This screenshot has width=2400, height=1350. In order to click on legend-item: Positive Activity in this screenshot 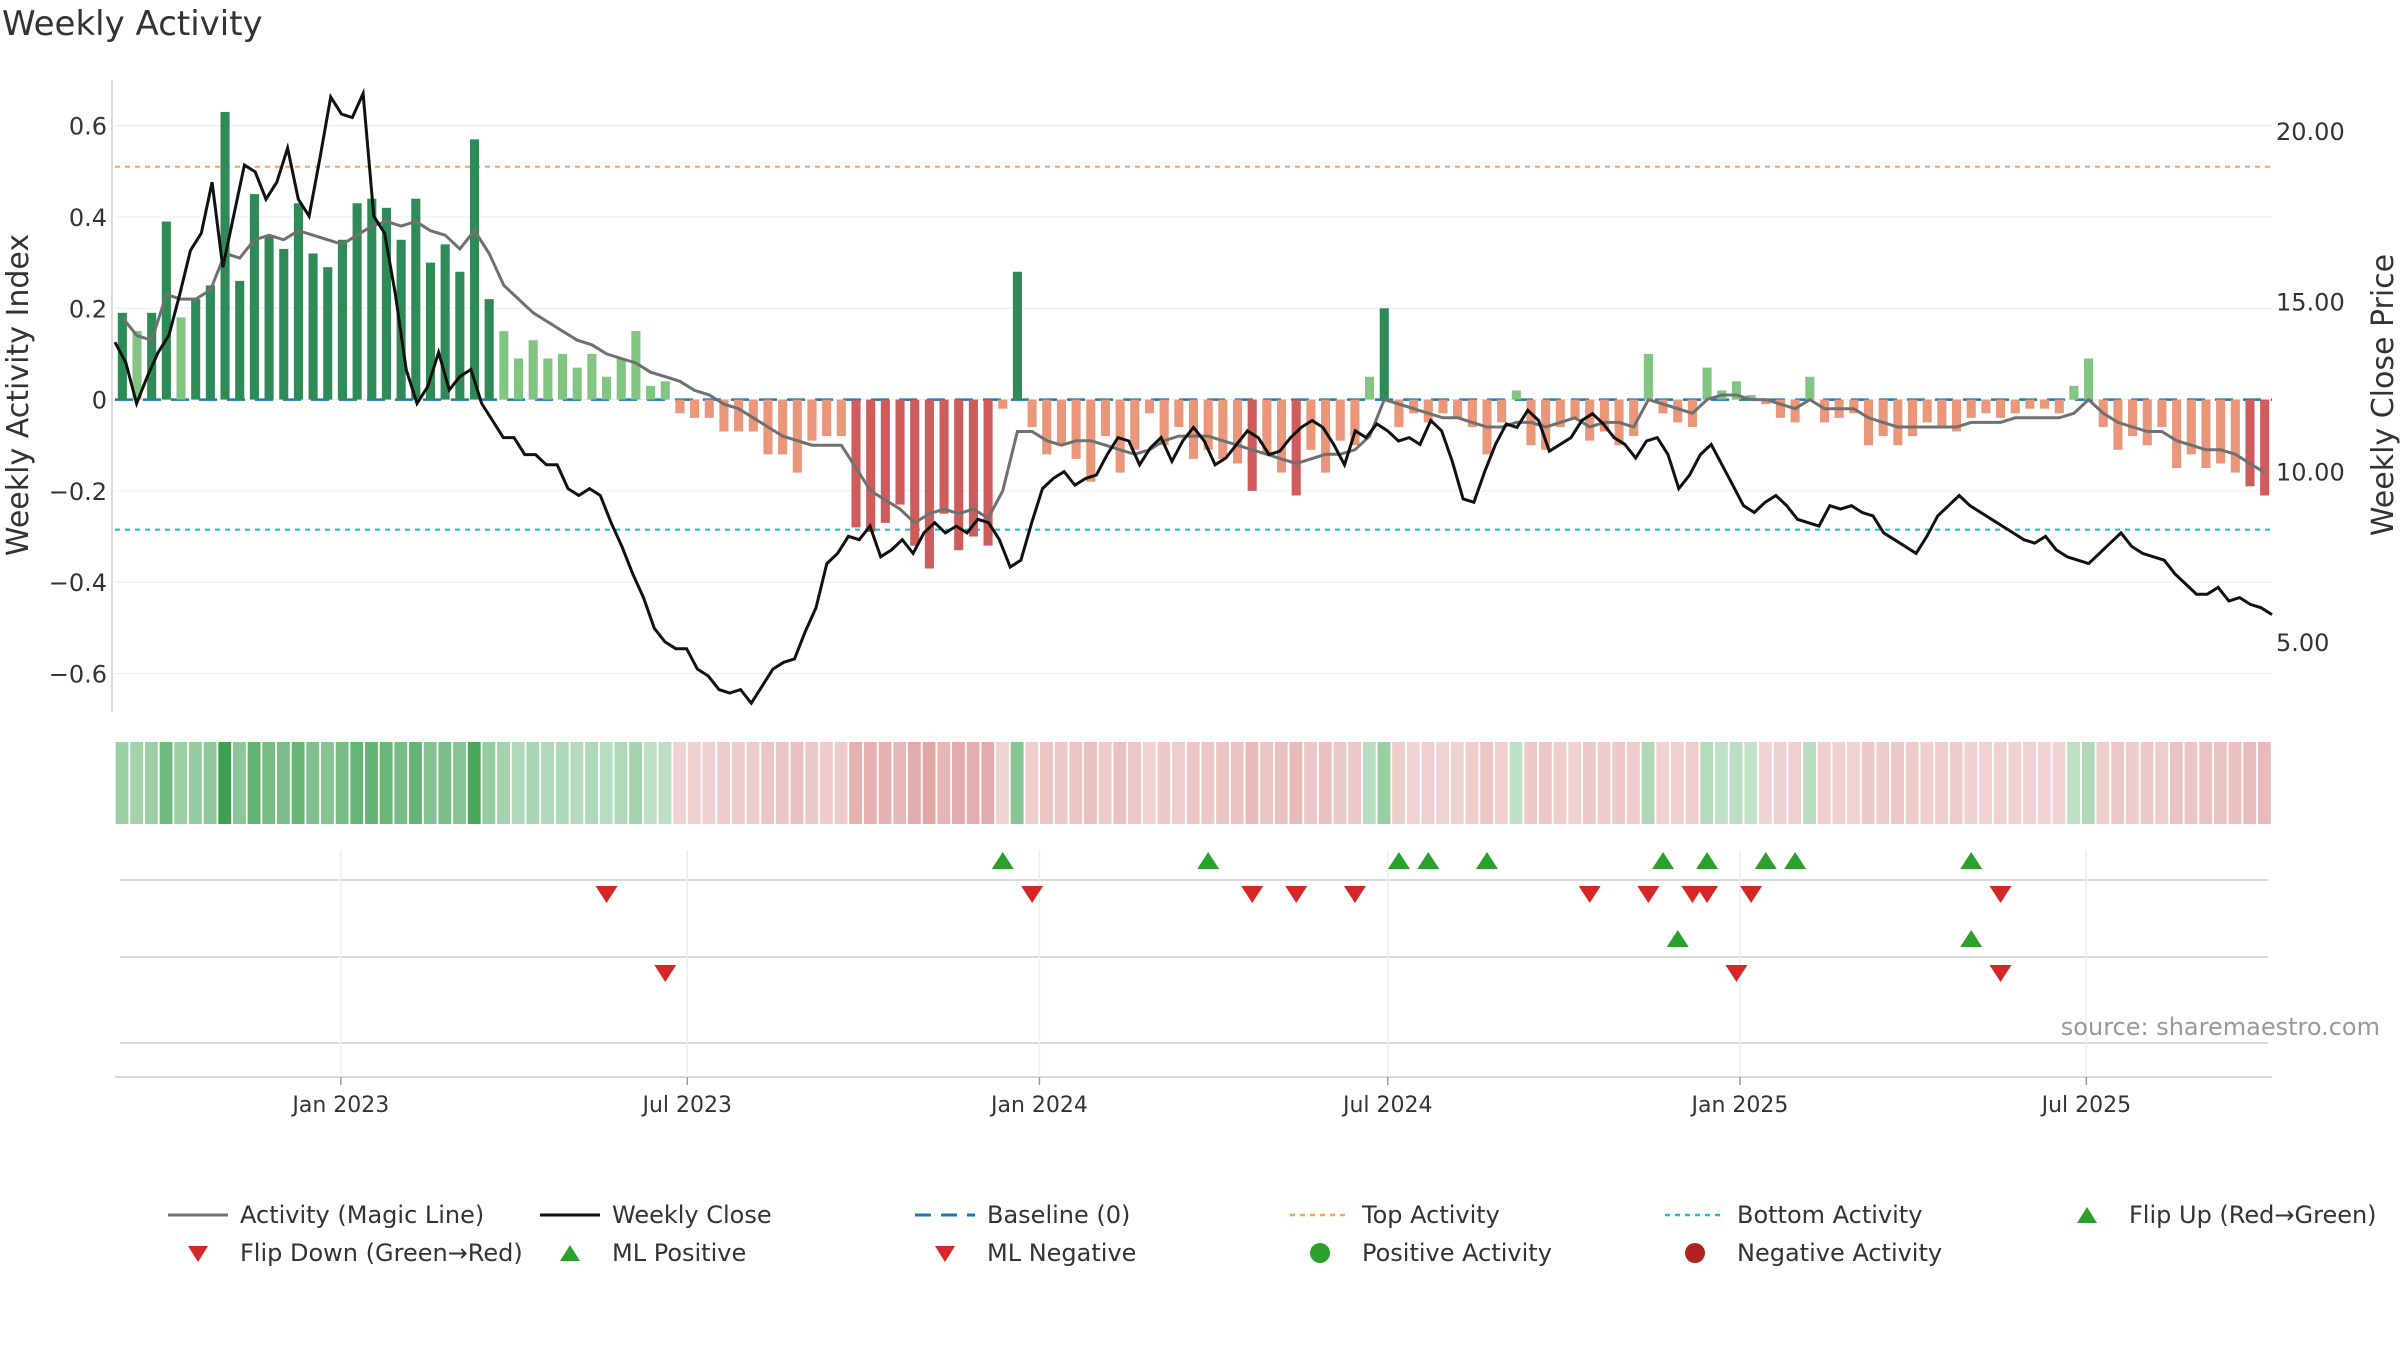, I will do `click(1421, 1253)`.